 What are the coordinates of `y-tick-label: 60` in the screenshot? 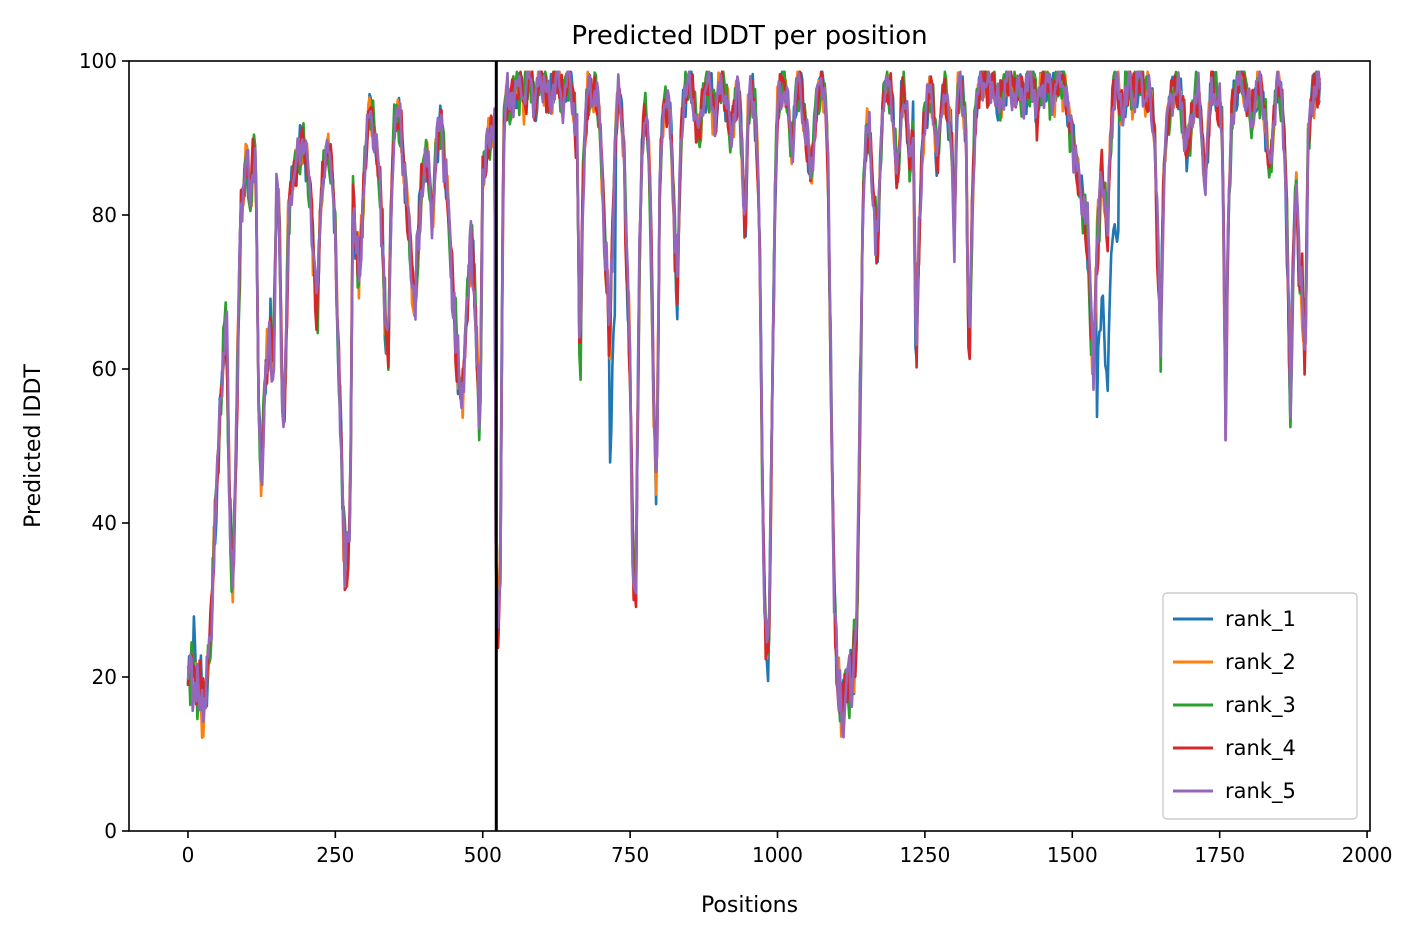 It's located at (104, 369).